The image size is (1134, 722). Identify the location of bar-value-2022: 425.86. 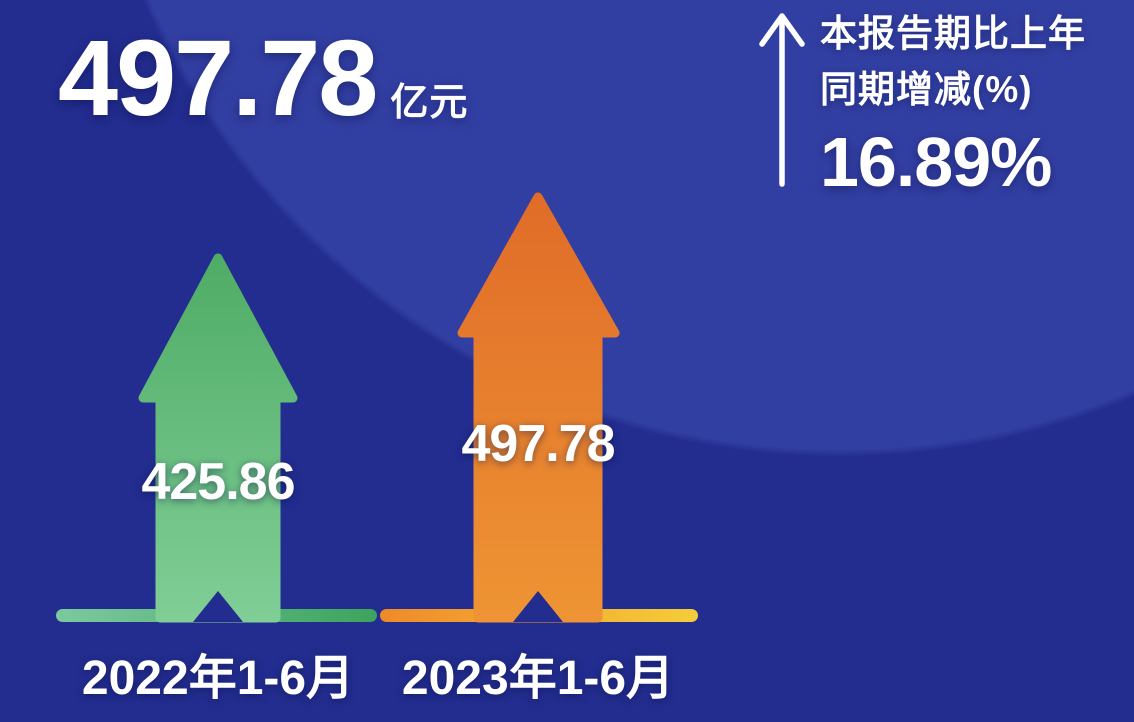
(218, 482).